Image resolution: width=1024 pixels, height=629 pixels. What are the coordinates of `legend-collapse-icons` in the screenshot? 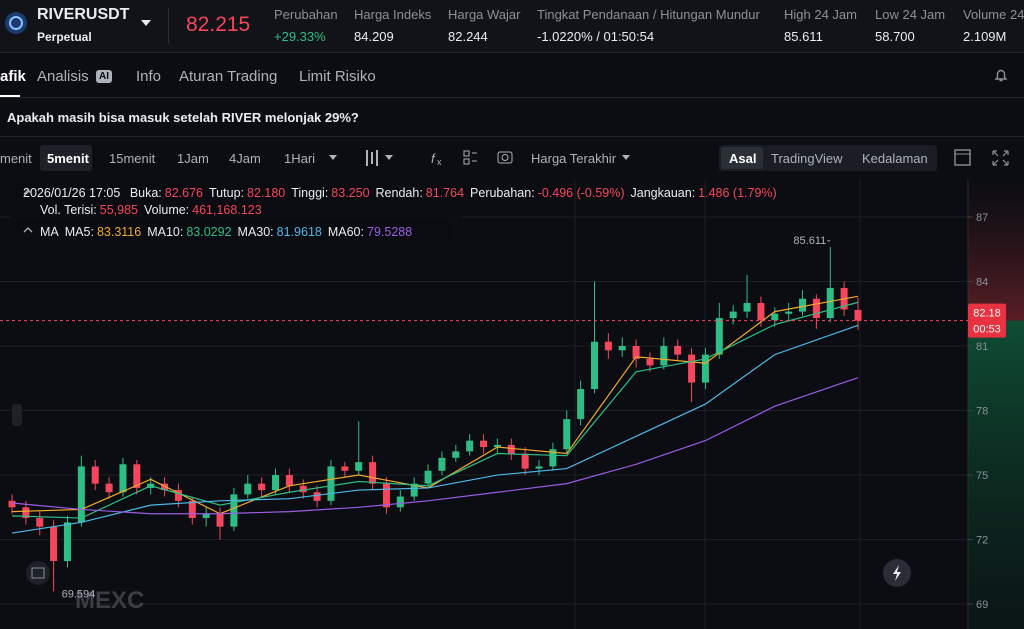 It's located at (28, 215).